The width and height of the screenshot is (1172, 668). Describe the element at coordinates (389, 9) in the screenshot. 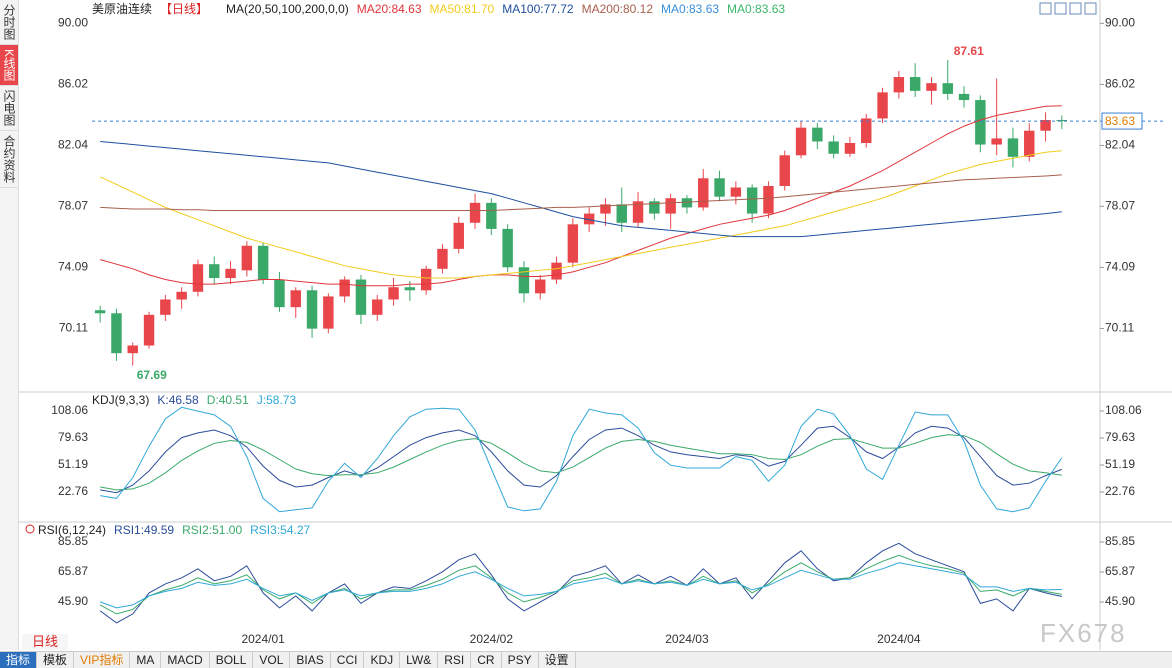

I see `legend-label: MA20:84.63` at that location.